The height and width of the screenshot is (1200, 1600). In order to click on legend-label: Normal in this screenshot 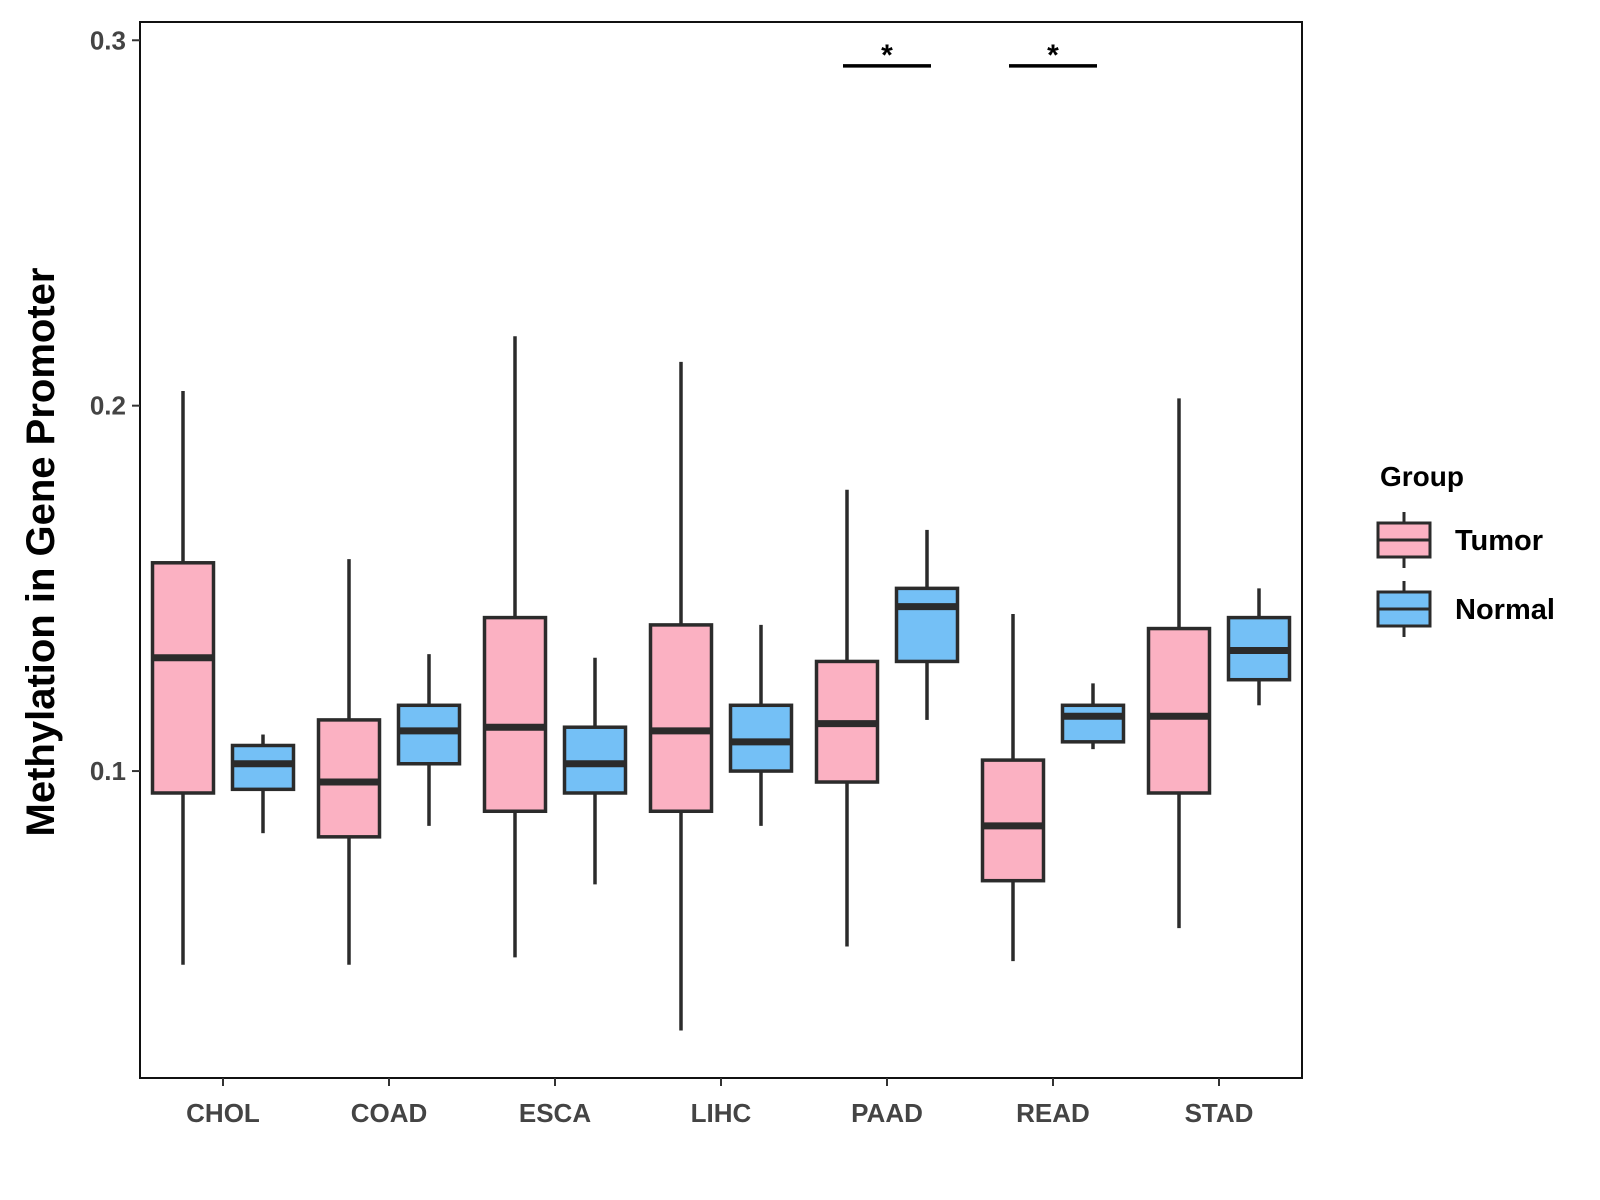, I will do `click(1505, 610)`.